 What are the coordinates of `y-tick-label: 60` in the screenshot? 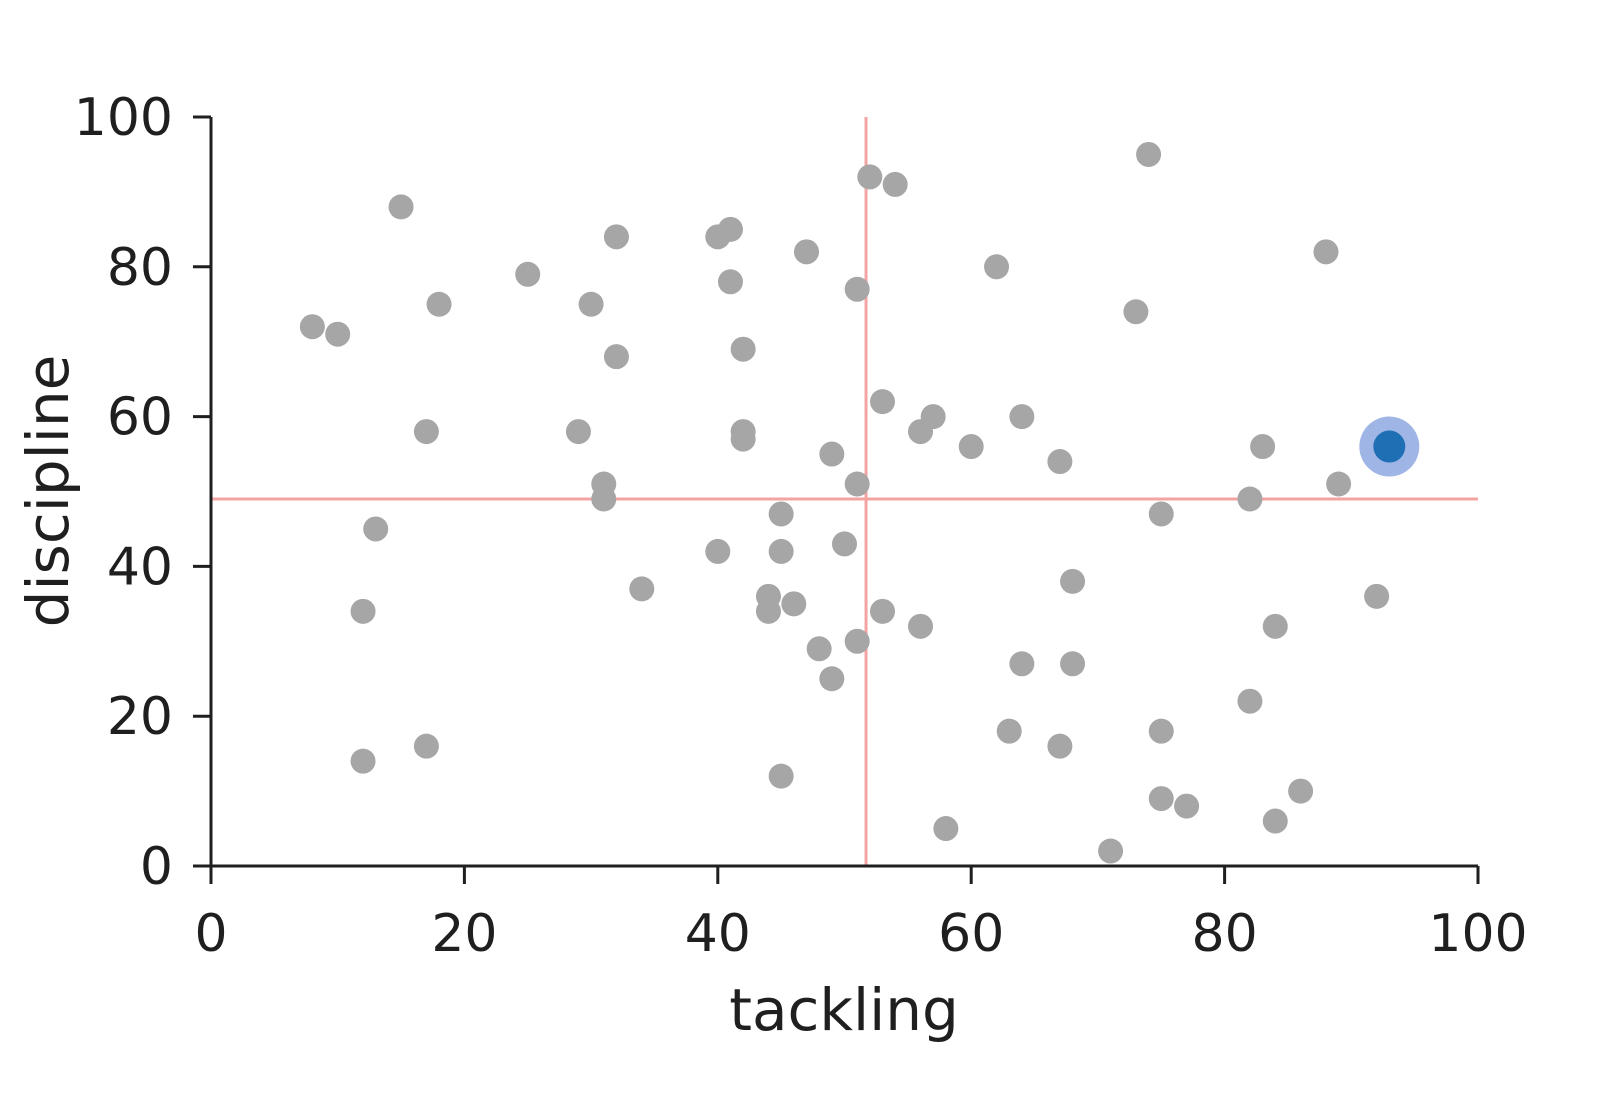 It's located at (140, 418).